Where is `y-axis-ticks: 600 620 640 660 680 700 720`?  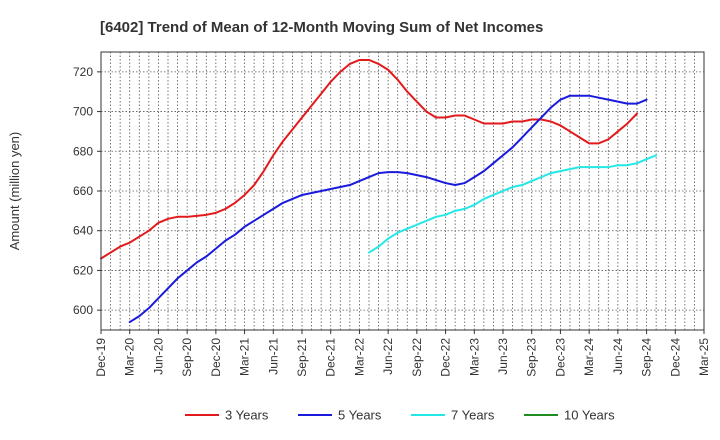 y-axis-ticks: 600 620 640 660 680 700 720 is located at coordinates (87, 191).